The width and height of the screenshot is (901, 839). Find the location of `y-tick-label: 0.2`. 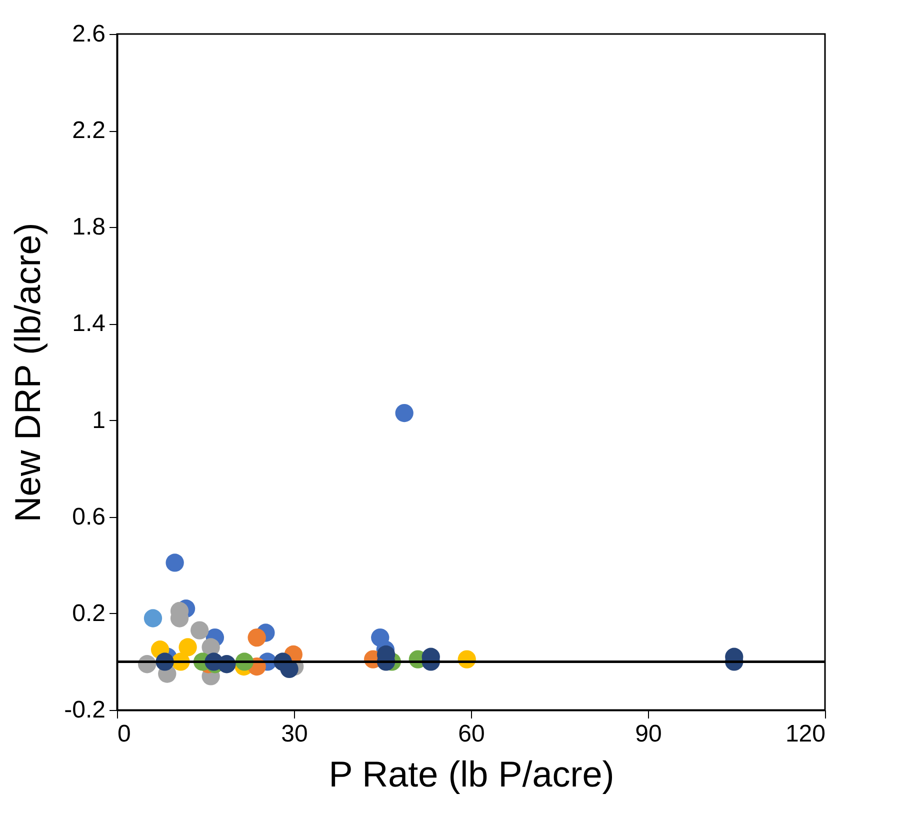

y-tick-label: 0.2 is located at coordinates (89, 613).